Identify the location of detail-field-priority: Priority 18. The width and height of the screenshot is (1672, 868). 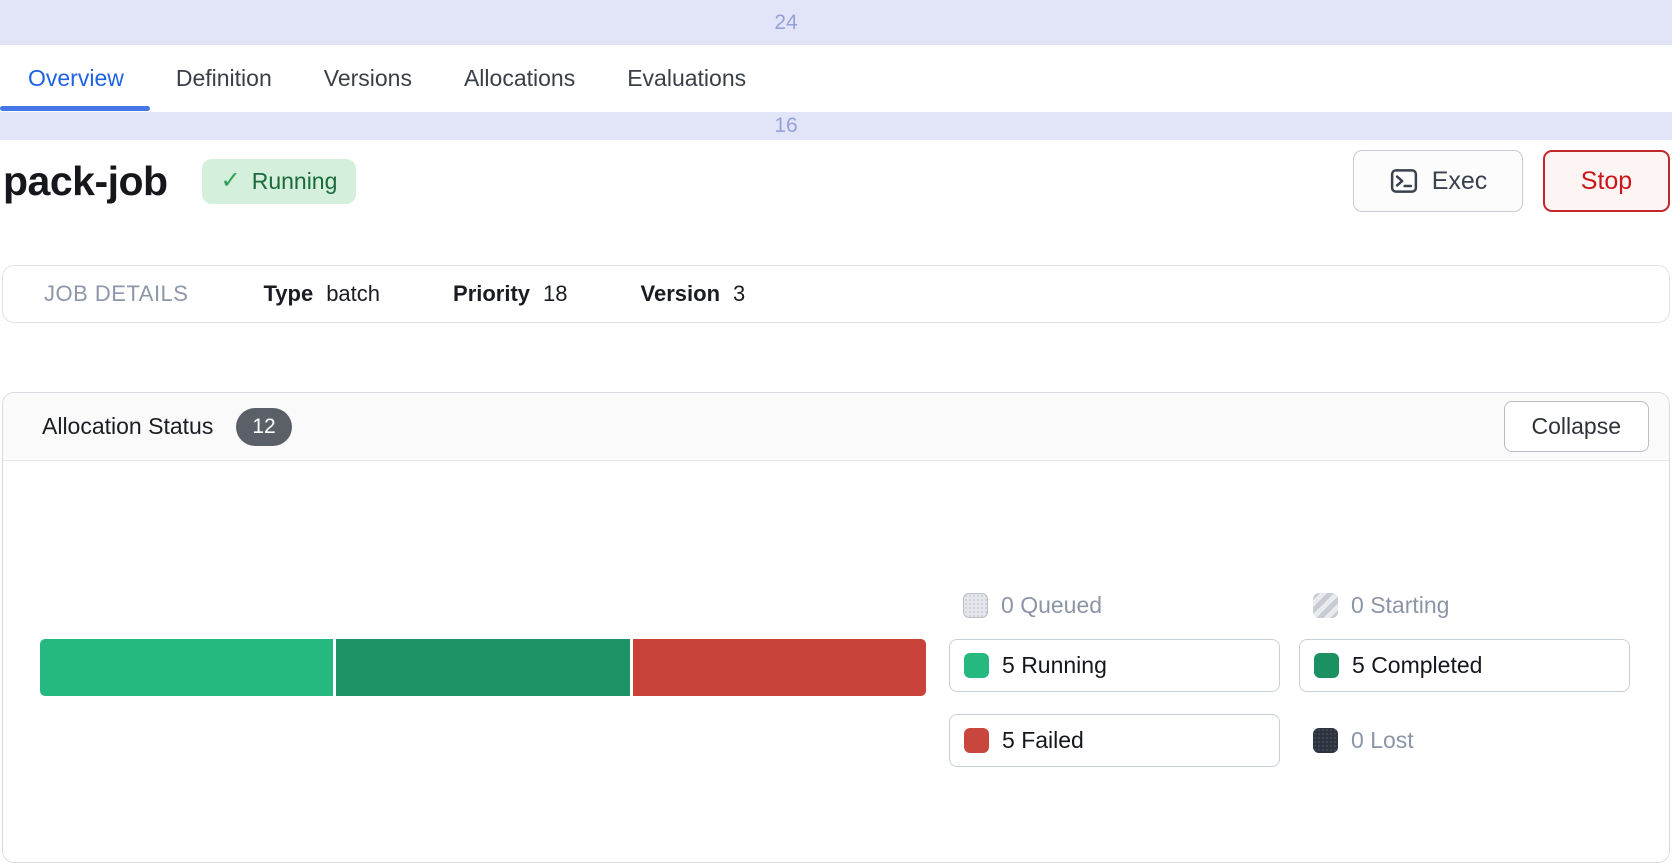
(510, 294).